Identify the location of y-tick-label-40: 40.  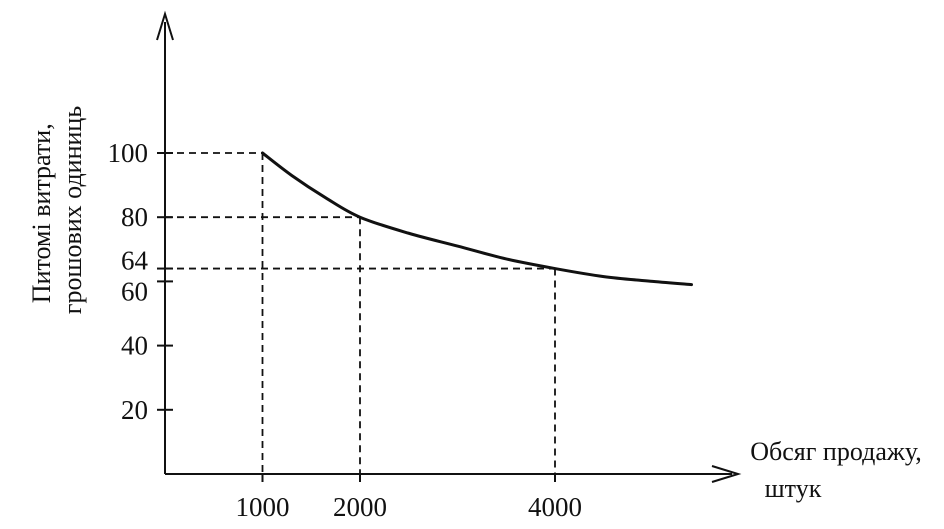
(134, 346).